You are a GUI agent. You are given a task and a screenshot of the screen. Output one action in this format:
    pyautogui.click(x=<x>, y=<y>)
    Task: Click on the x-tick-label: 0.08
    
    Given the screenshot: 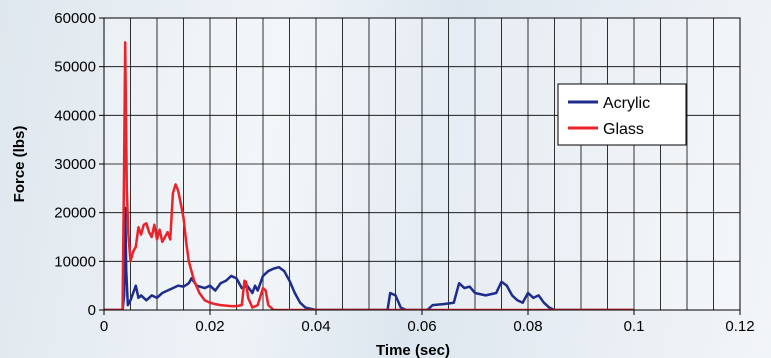 What is the action you would take?
    pyautogui.click(x=527, y=326)
    